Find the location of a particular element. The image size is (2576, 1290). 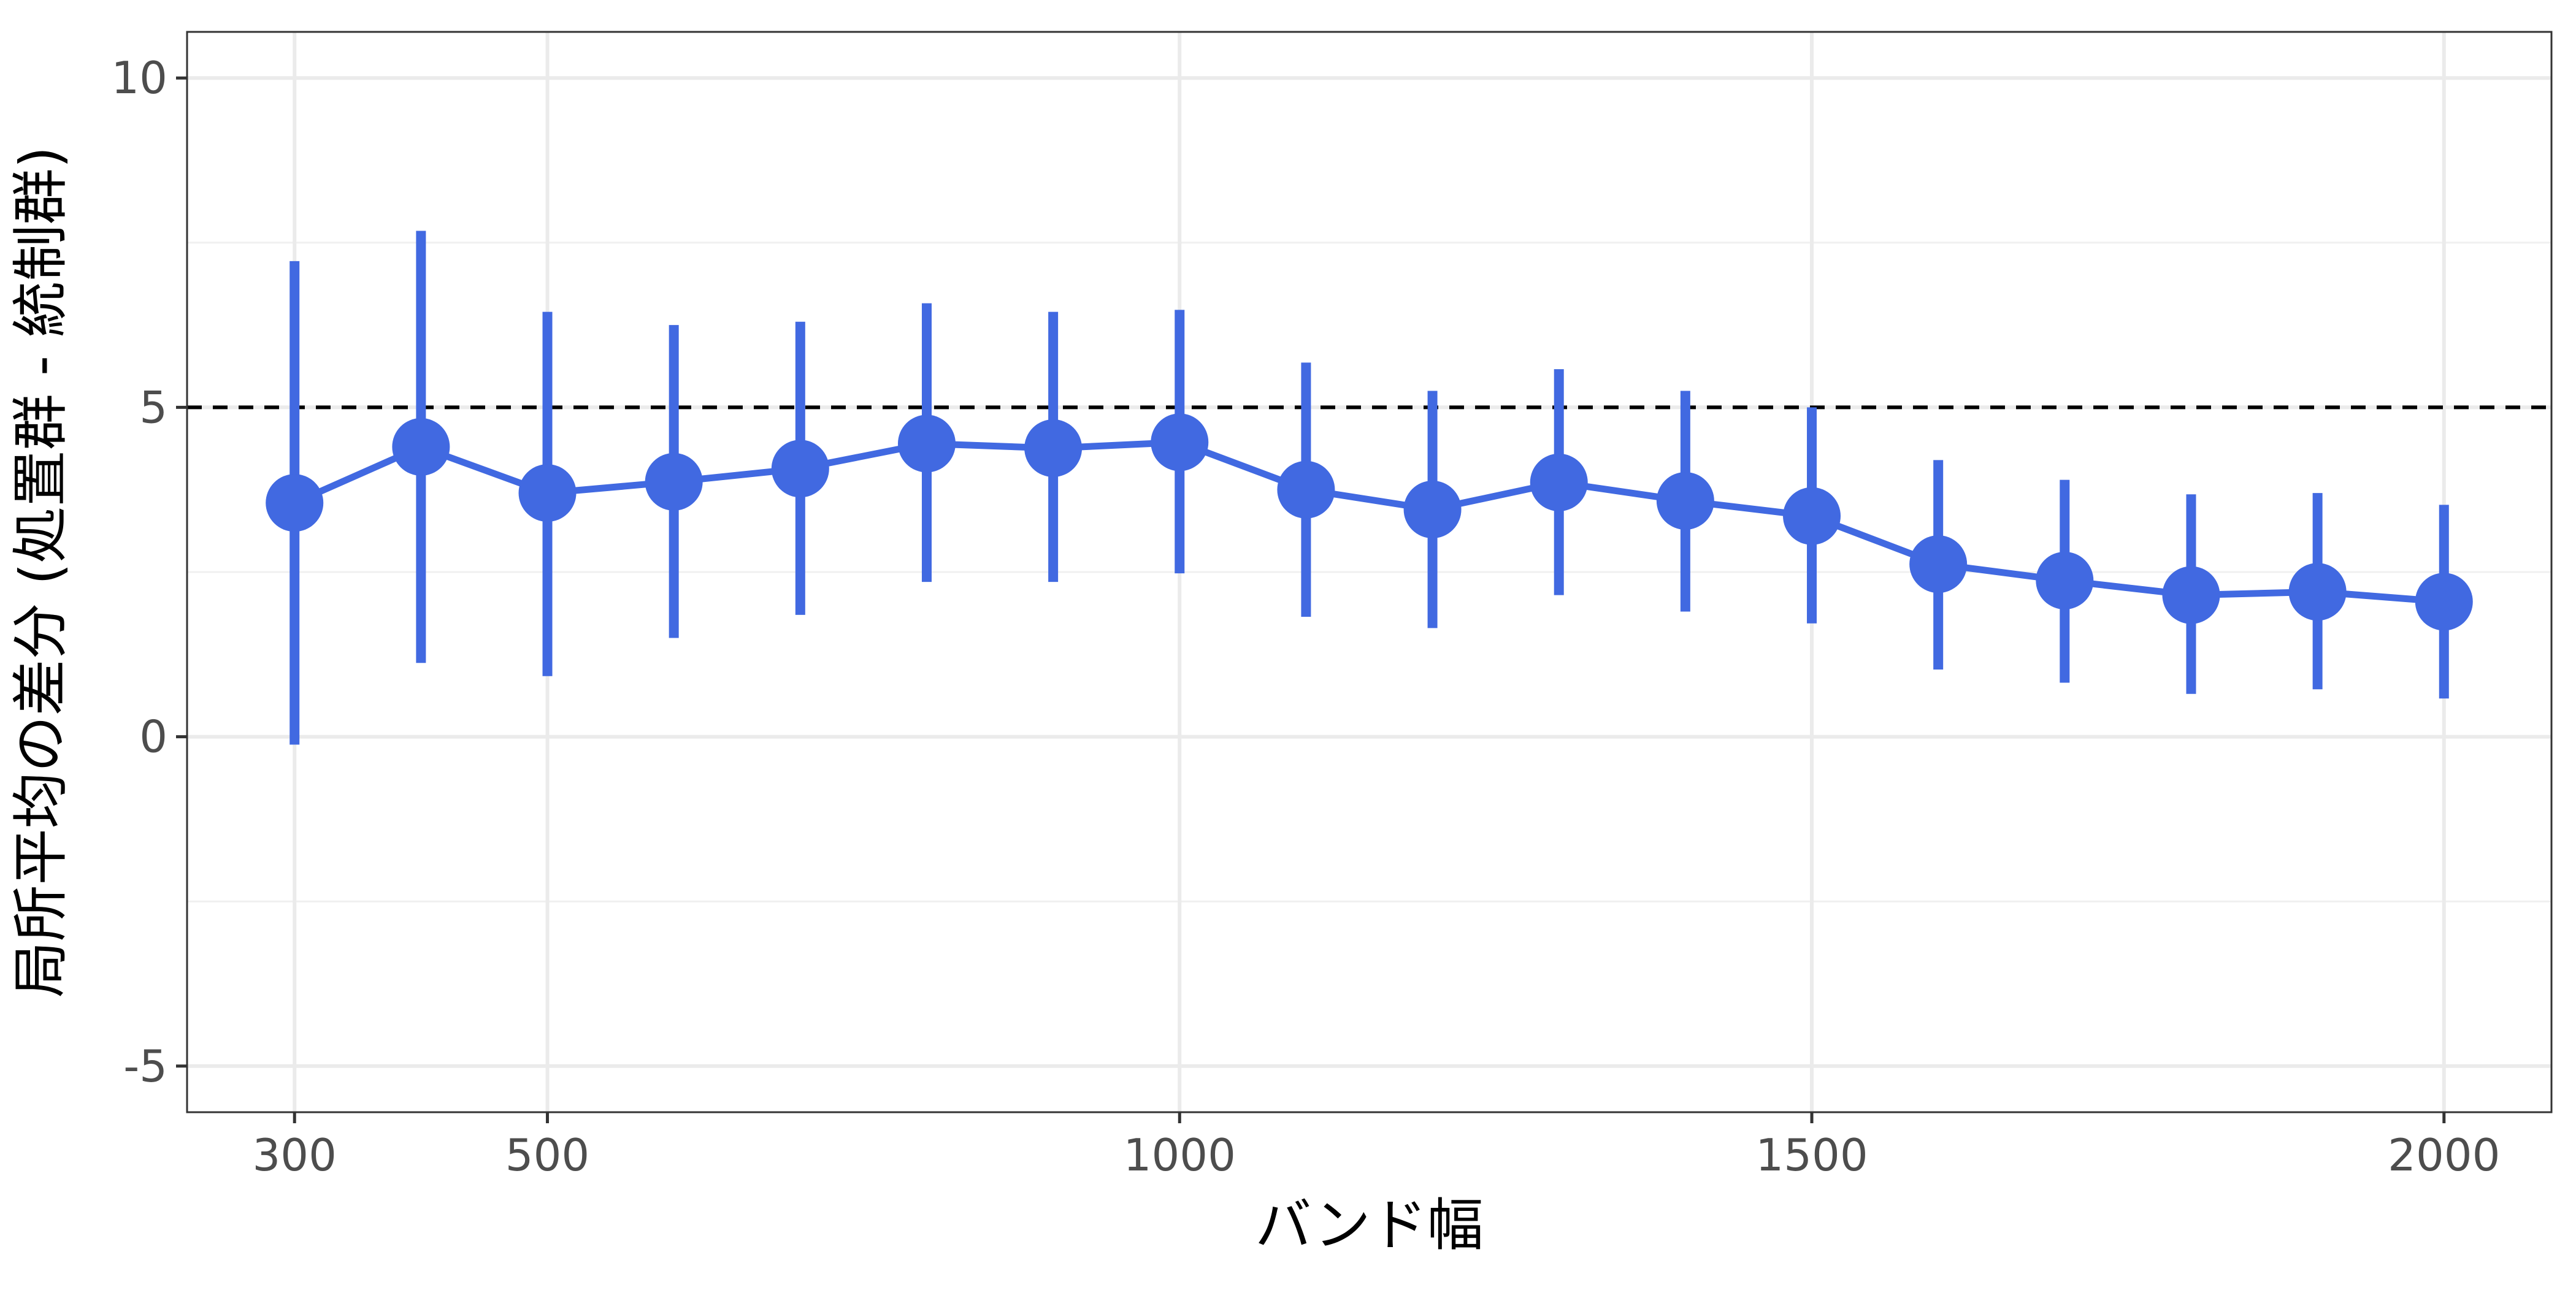

x-tick-label: 1000 is located at coordinates (1180, 1155).